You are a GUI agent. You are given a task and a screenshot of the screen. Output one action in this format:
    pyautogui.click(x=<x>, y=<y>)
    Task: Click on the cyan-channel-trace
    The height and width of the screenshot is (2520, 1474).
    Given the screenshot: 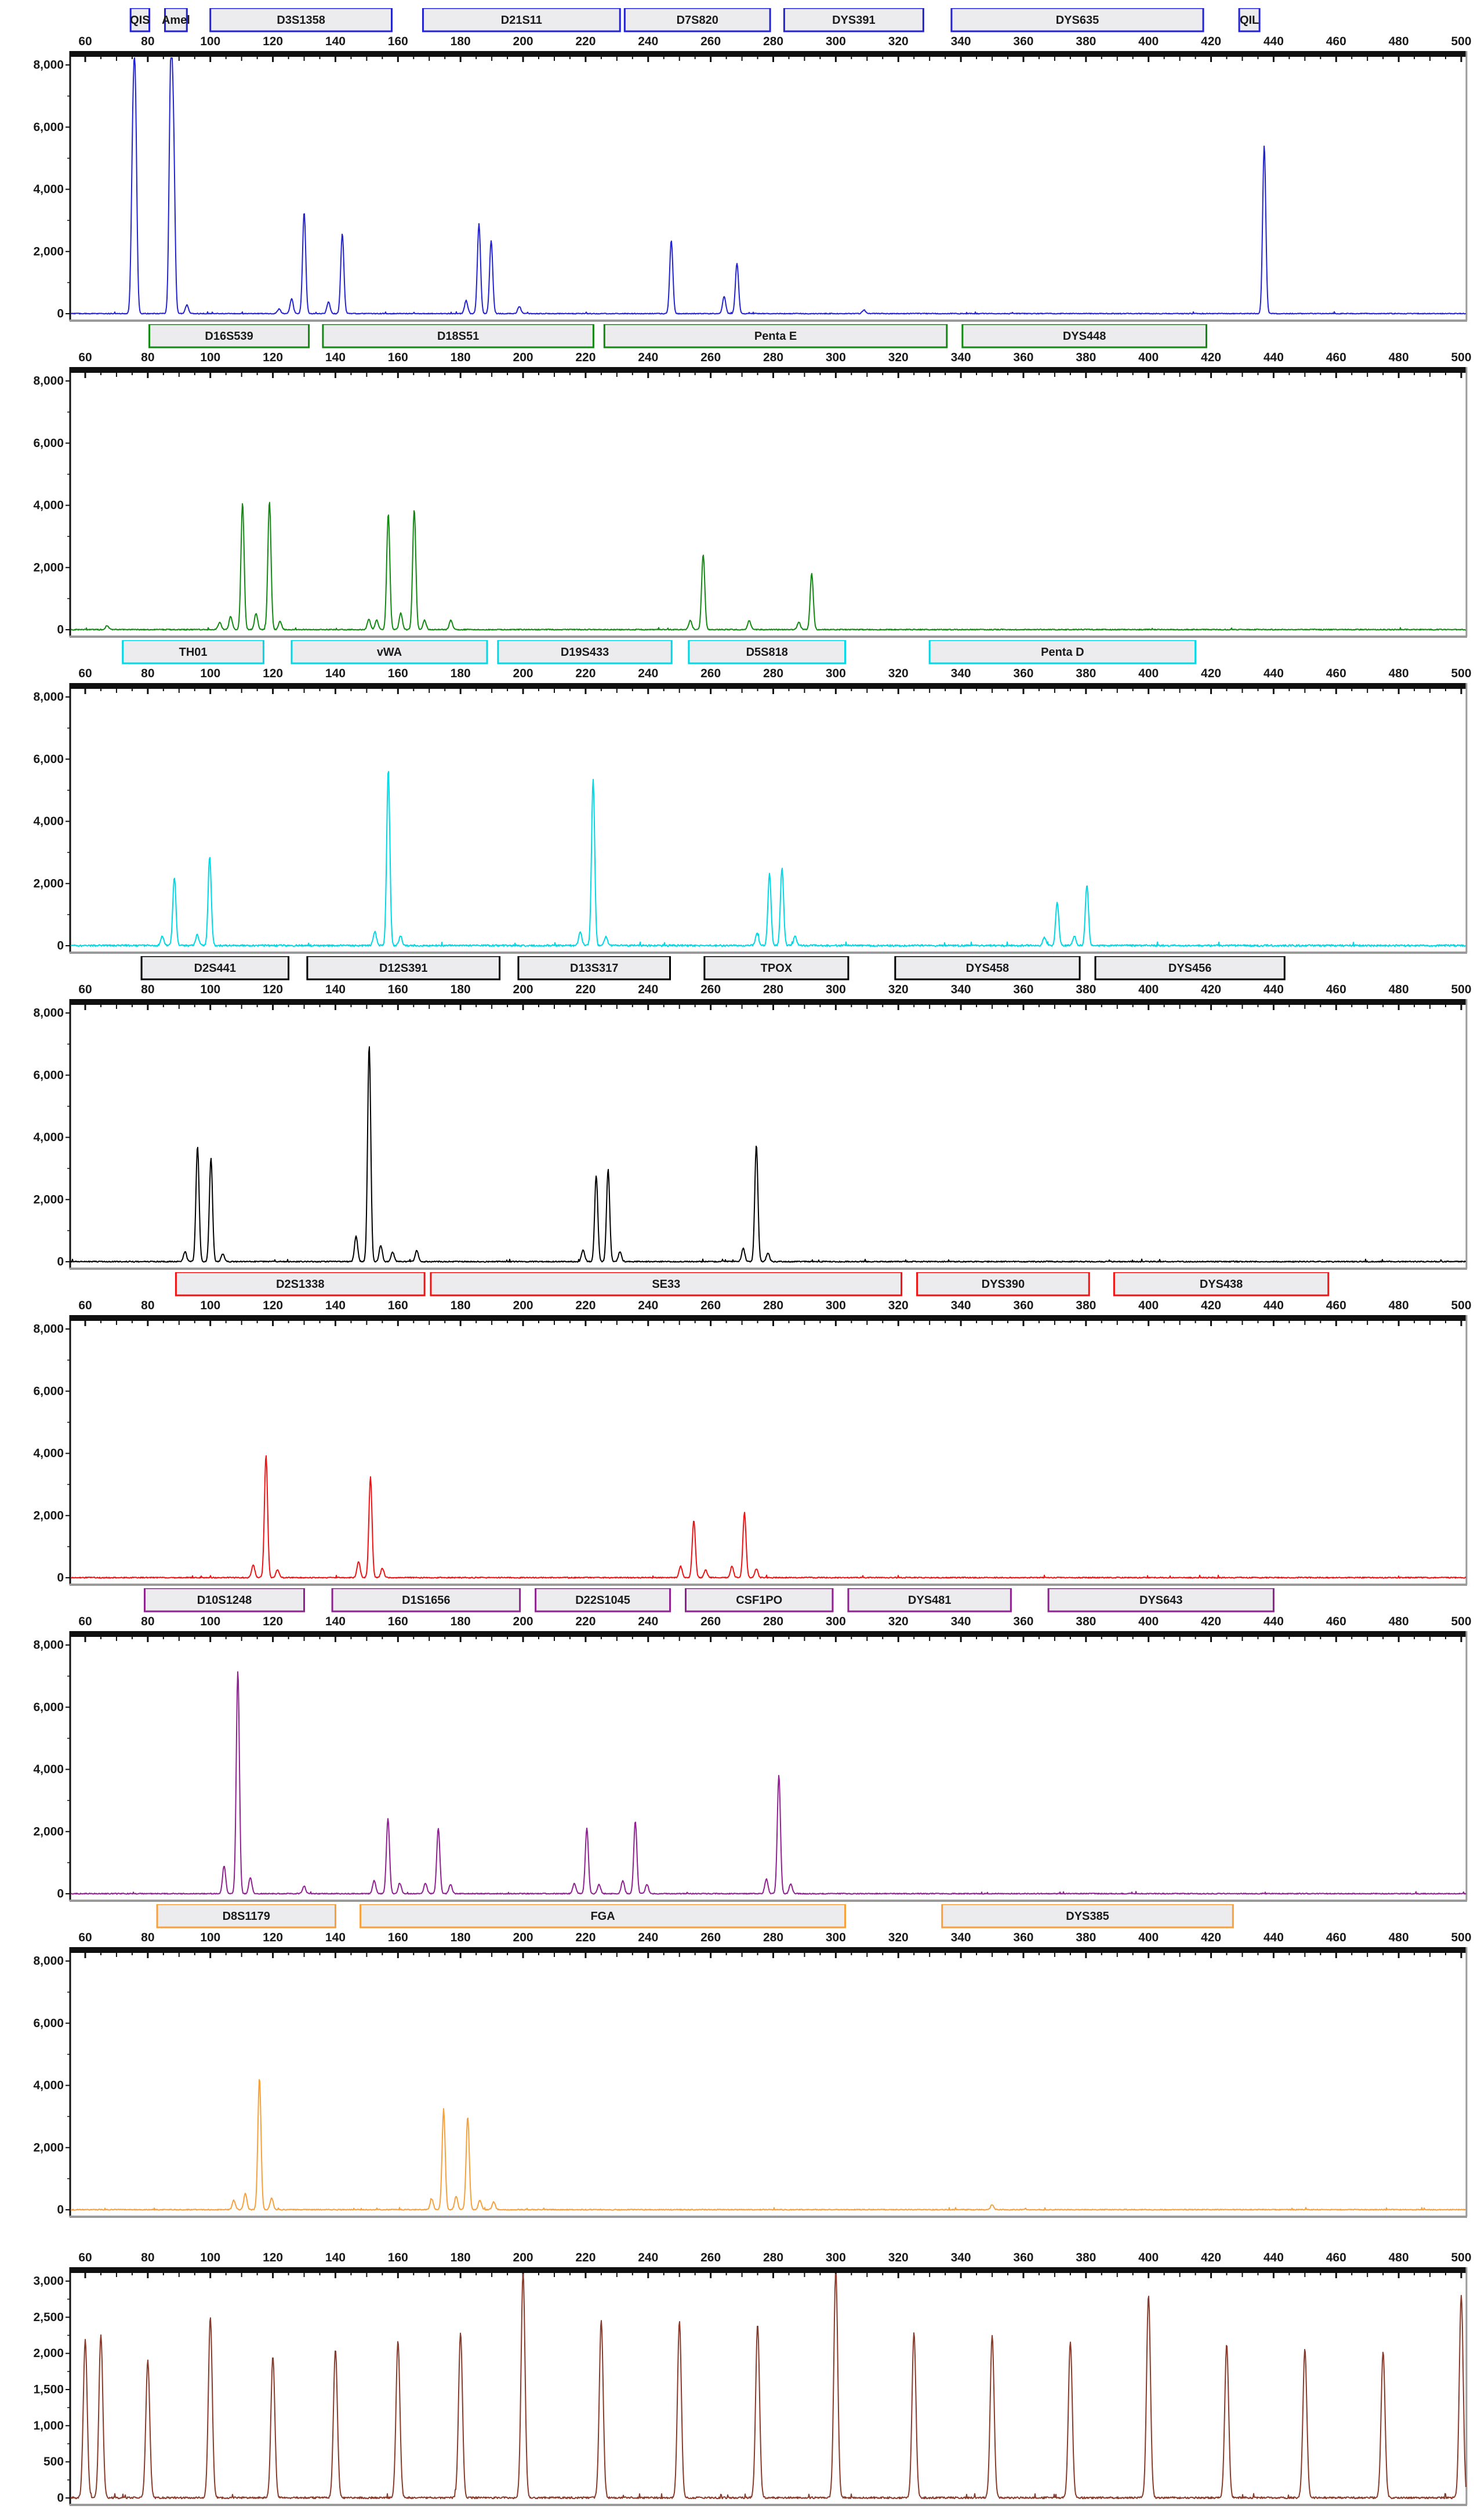 What is the action you would take?
    pyautogui.click(x=768, y=859)
    